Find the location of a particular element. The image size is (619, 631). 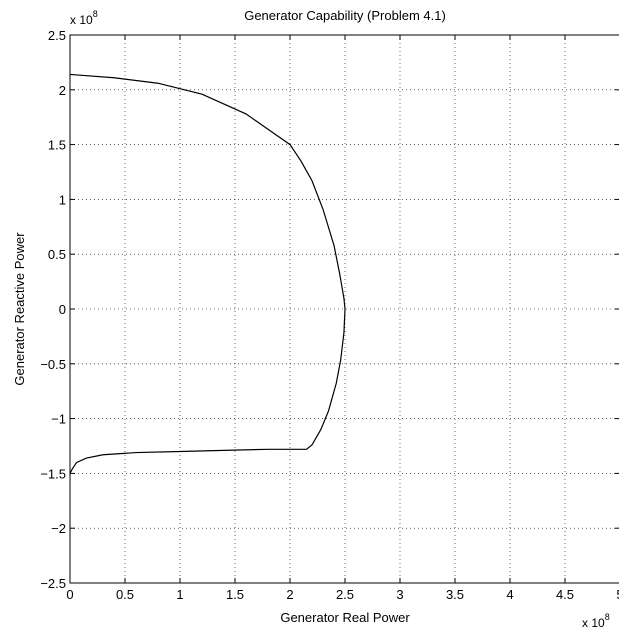

y-tick-label: 2 is located at coordinates (62, 90).